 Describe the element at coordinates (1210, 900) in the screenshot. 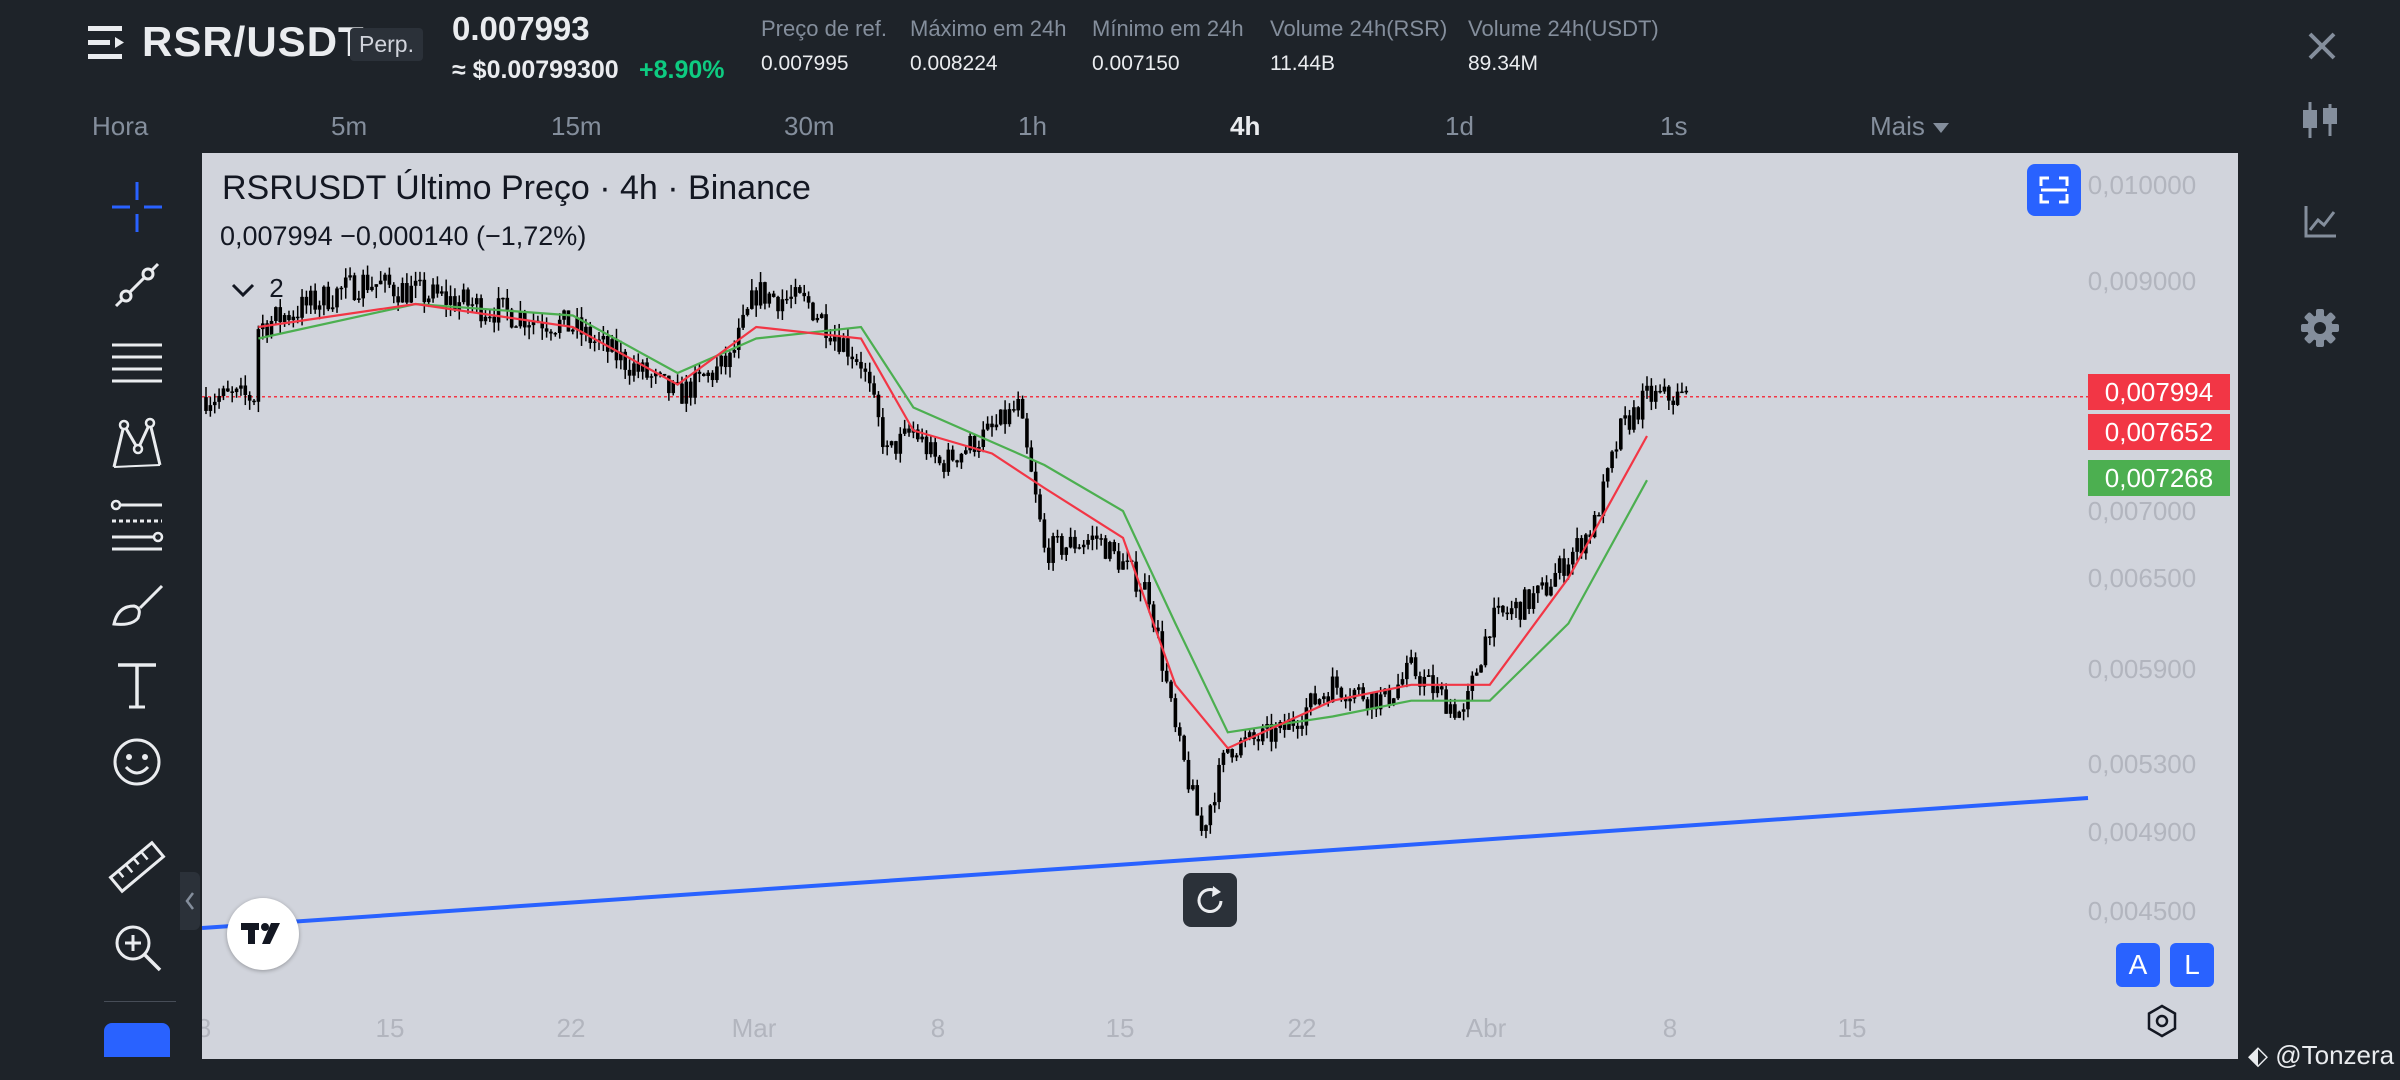

I see `reset-chart-button` at that location.